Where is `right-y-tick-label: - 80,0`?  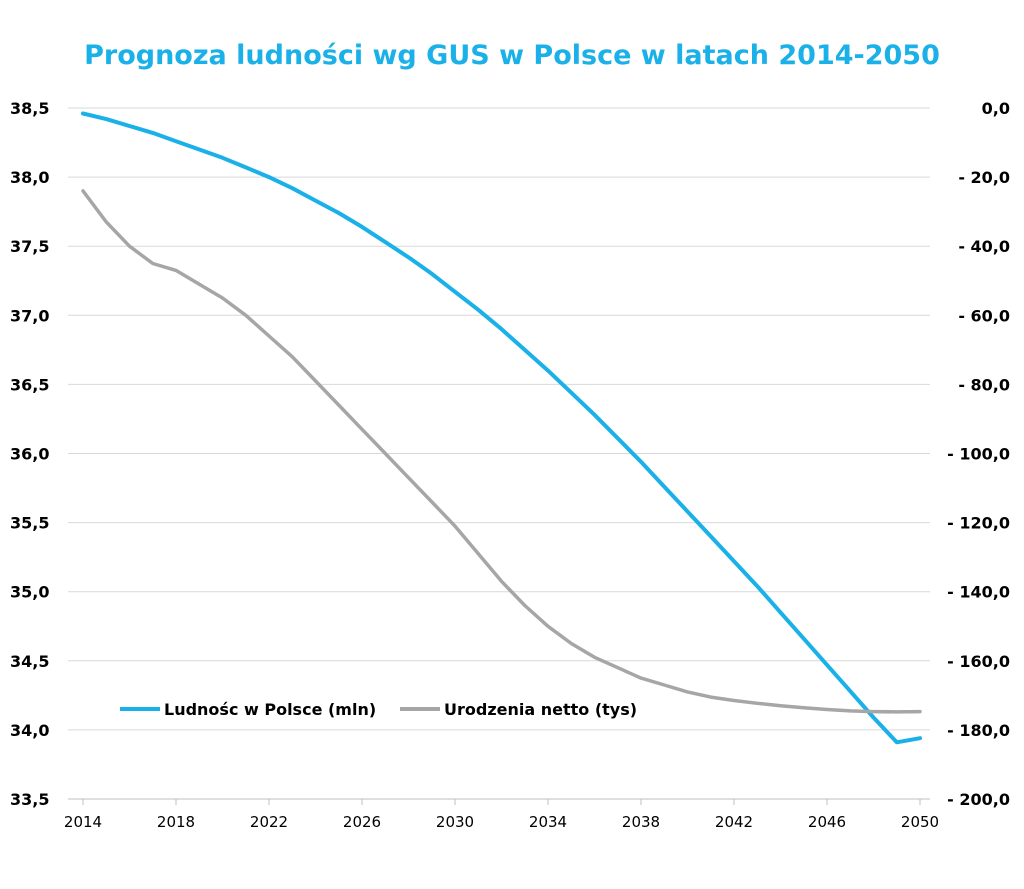
right-y-tick-label: - 80,0 is located at coordinates (984, 384).